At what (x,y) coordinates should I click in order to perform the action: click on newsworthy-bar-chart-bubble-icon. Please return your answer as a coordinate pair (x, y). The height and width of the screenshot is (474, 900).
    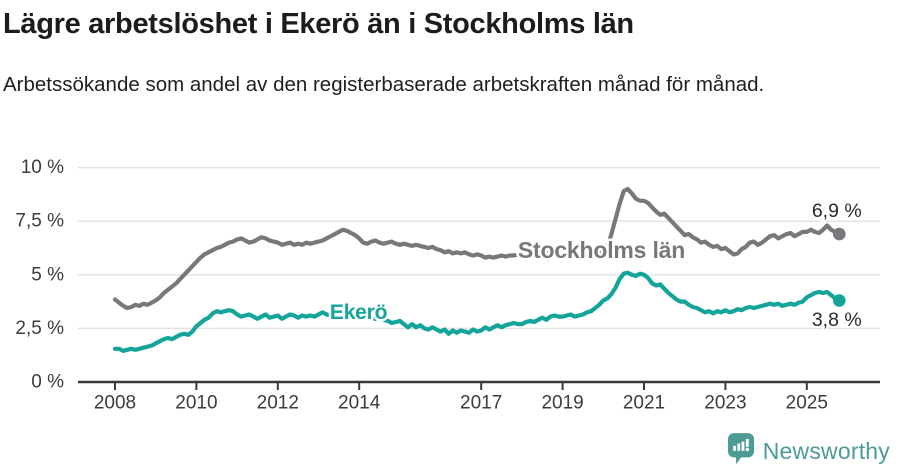
    Looking at the image, I should click on (741, 451).